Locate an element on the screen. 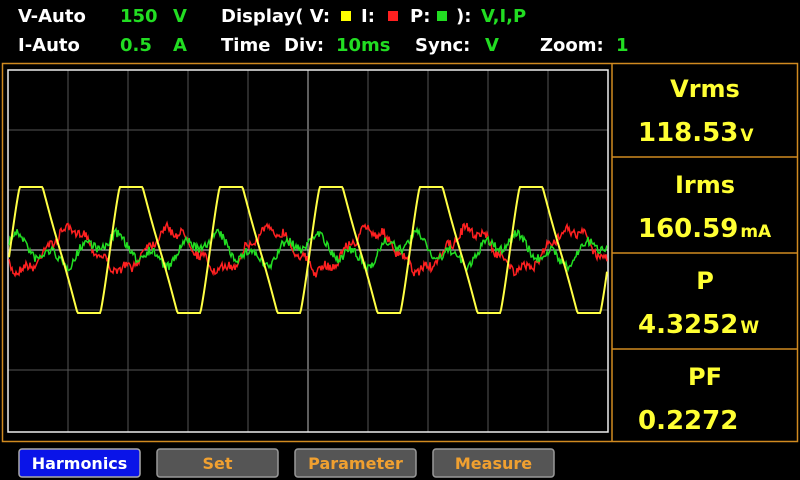  reading-value: 160.59 is located at coordinates (688, 229).